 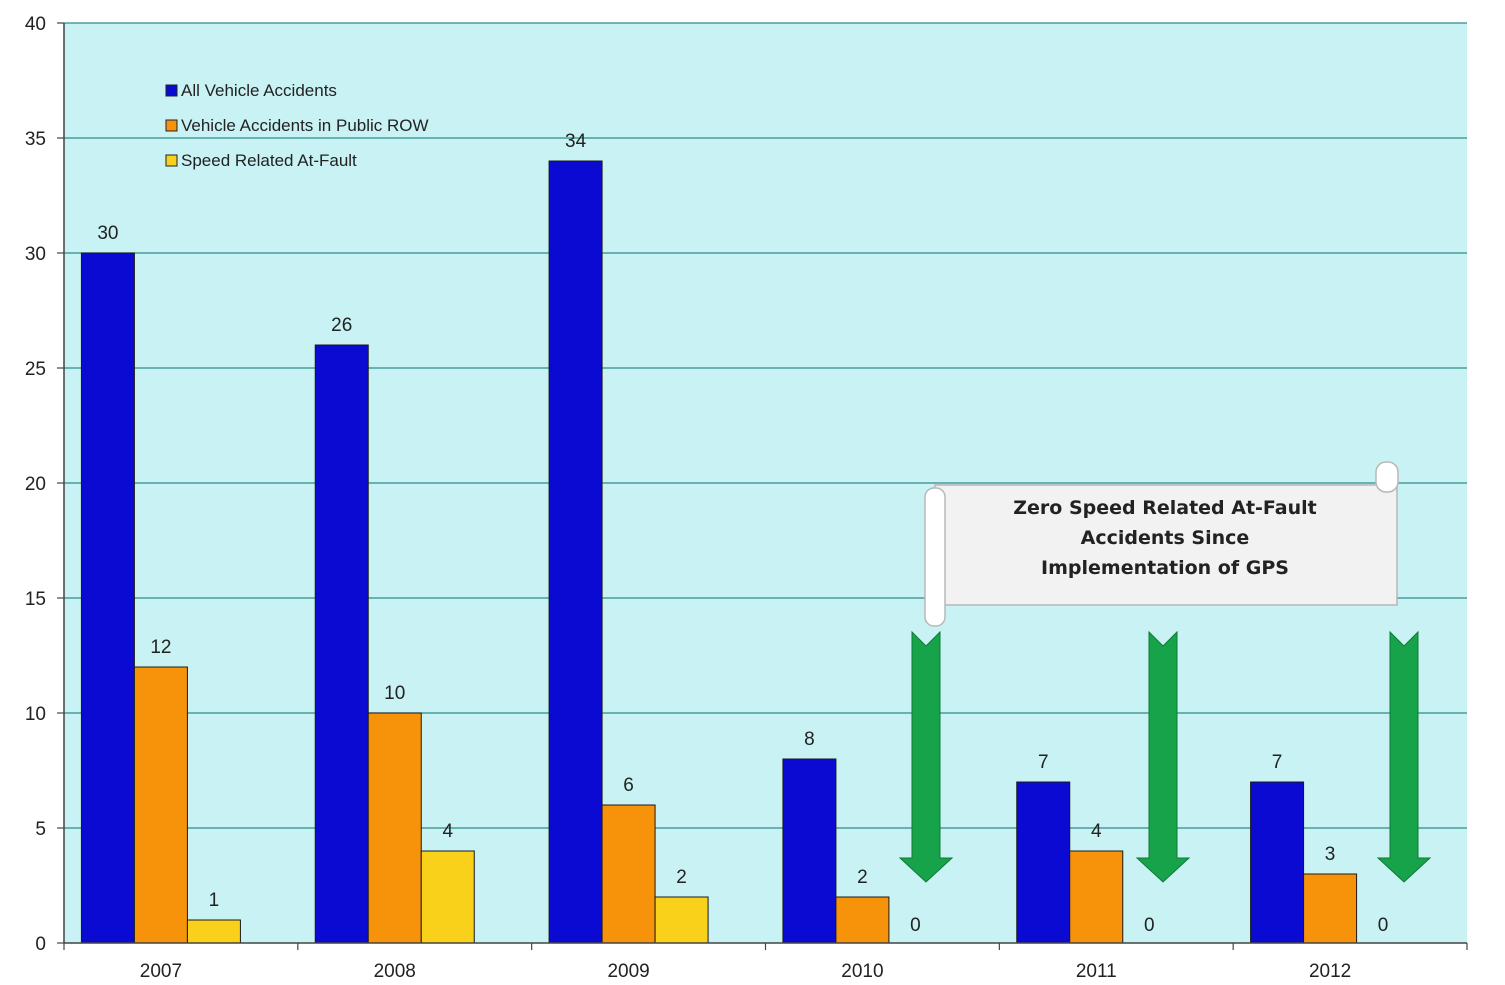 I want to click on x-tick-label: 2012, so click(x=1330, y=970).